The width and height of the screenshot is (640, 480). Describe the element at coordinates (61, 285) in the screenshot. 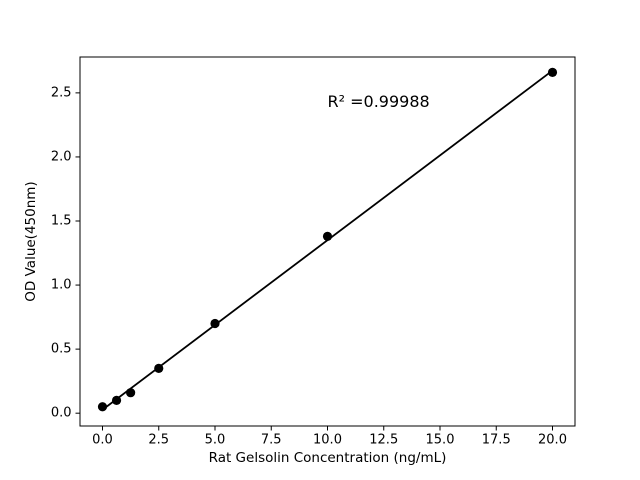

I see `y-tick-label: 1.0` at that location.